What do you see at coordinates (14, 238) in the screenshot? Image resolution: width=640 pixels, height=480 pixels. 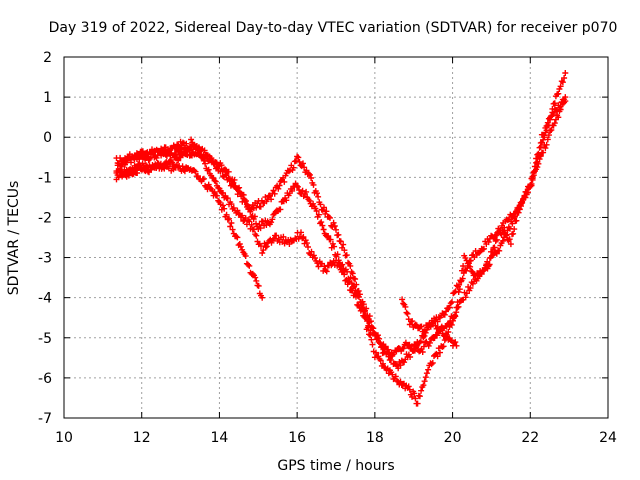 I see `y-axis-label: SDTVAR / TECUs` at bounding box center [14, 238].